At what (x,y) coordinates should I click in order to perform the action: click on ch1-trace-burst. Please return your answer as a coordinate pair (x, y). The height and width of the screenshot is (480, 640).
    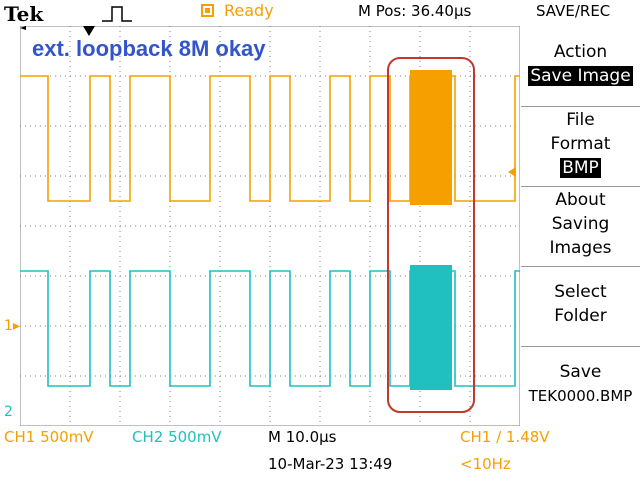
    Looking at the image, I should click on (431, 137).